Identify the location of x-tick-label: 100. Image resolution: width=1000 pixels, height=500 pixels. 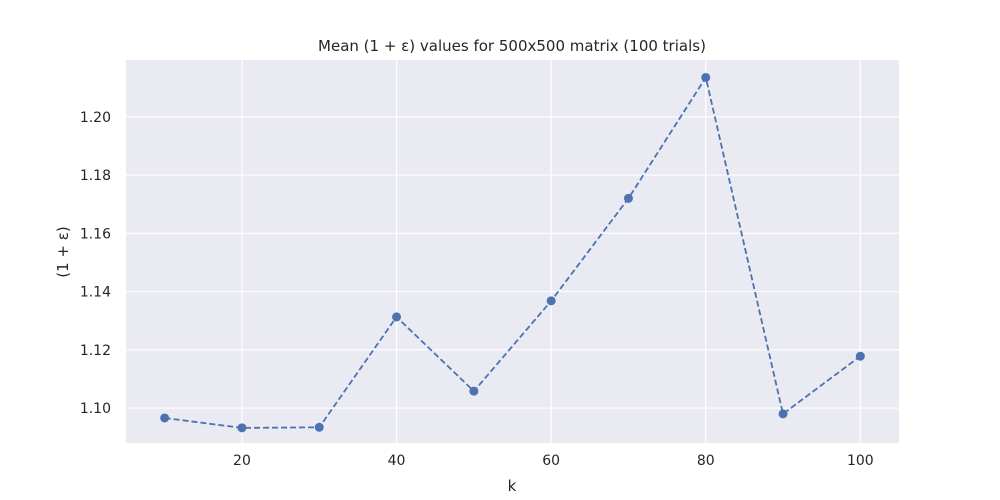
(860, 461).